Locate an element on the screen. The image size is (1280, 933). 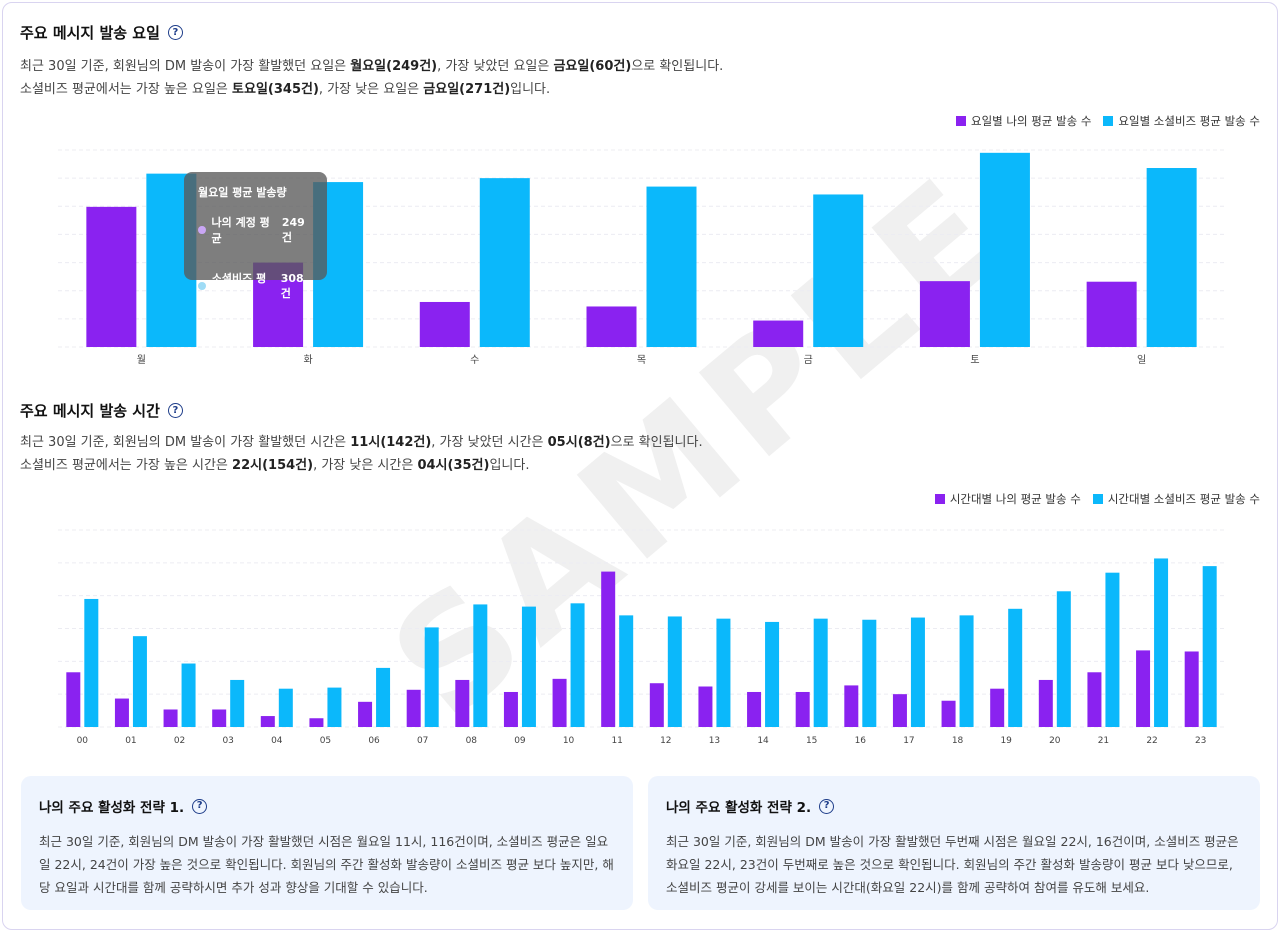
x-tick-label: 21 is located at coordinates (1103, 741).